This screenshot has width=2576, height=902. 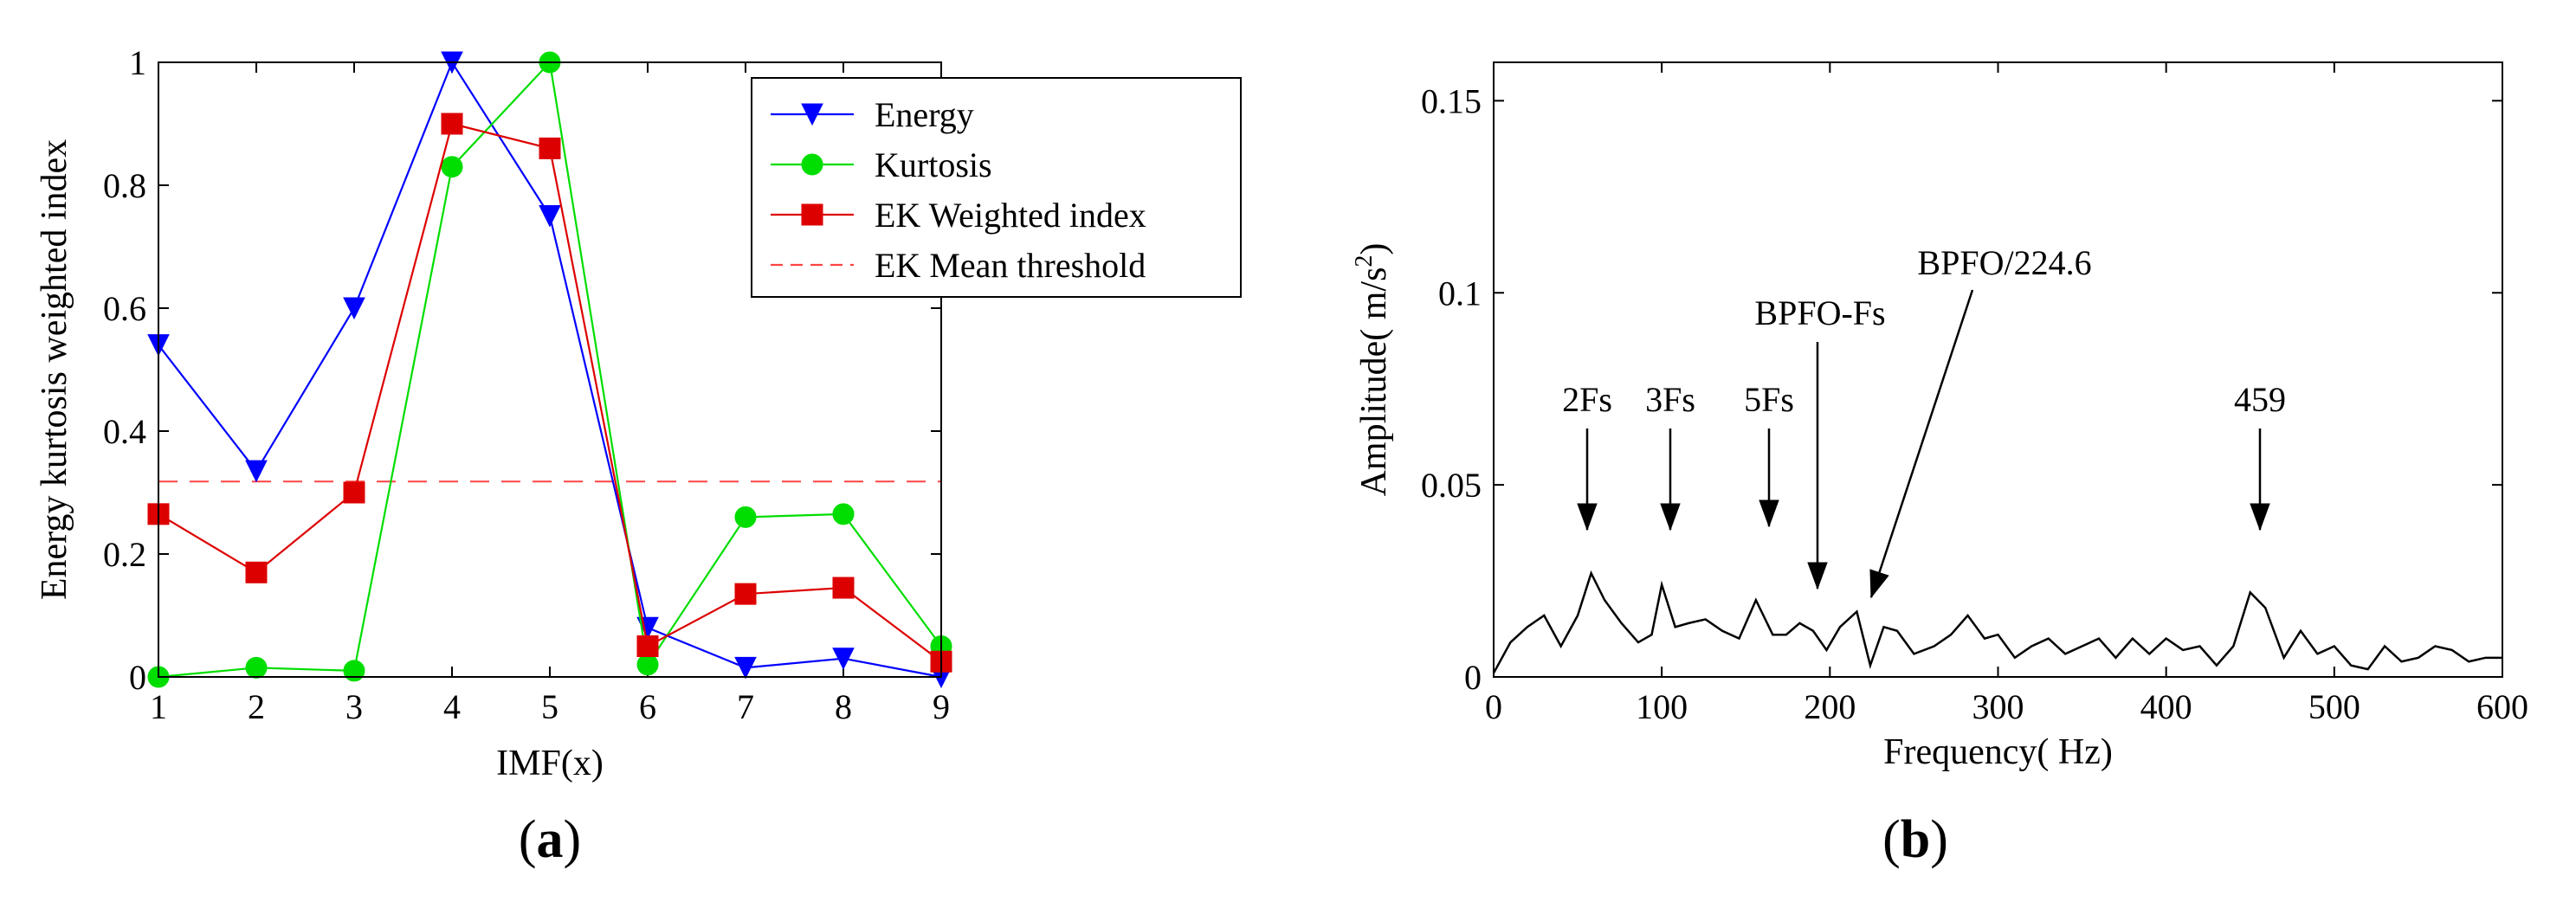 What do you see at coordinates (2166, 707) in the screenshot?
I see `x-tick-label: 400` at bounding box center [2166, 707].